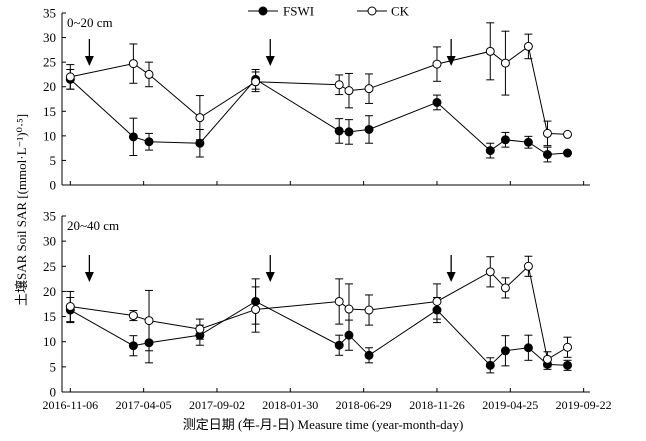 Image resolution: width=646 pixels, height=441 pixels. Describe the element at coordinates (400, 11) in the screenshot. I see `legend-ck-label: CK` at that location.